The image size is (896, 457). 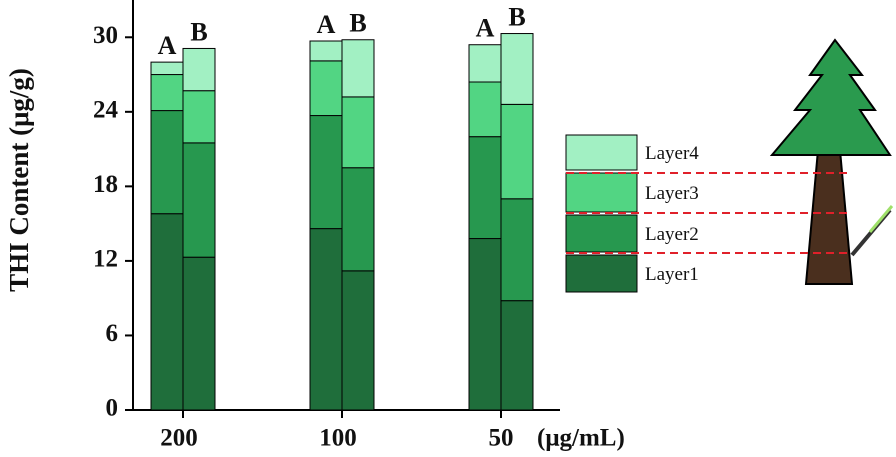 What do you see at coordinates (19, 180) in the screenshot?
I see `y-axis-label: THI Content (μg/g)` at bounding box center [19, 180].